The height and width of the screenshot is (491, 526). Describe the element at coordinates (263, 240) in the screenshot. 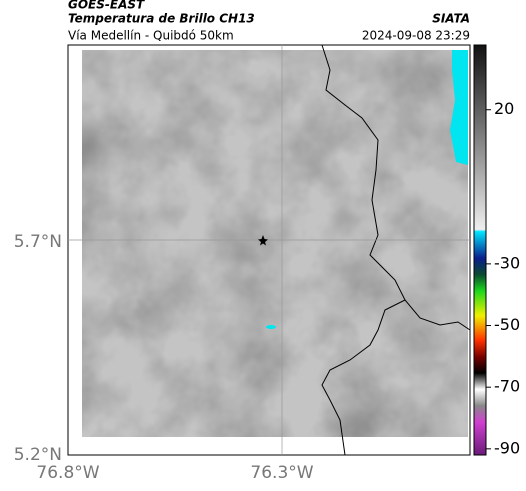

I see `station-marker` at that location.